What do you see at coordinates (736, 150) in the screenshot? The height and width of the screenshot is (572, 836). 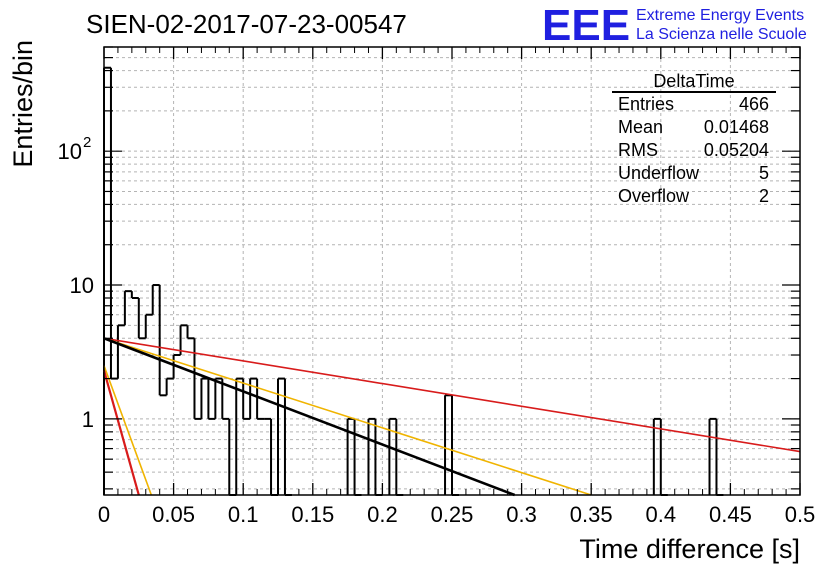 I see `stats-value: 0.05204` at bounding box center [736, 150].